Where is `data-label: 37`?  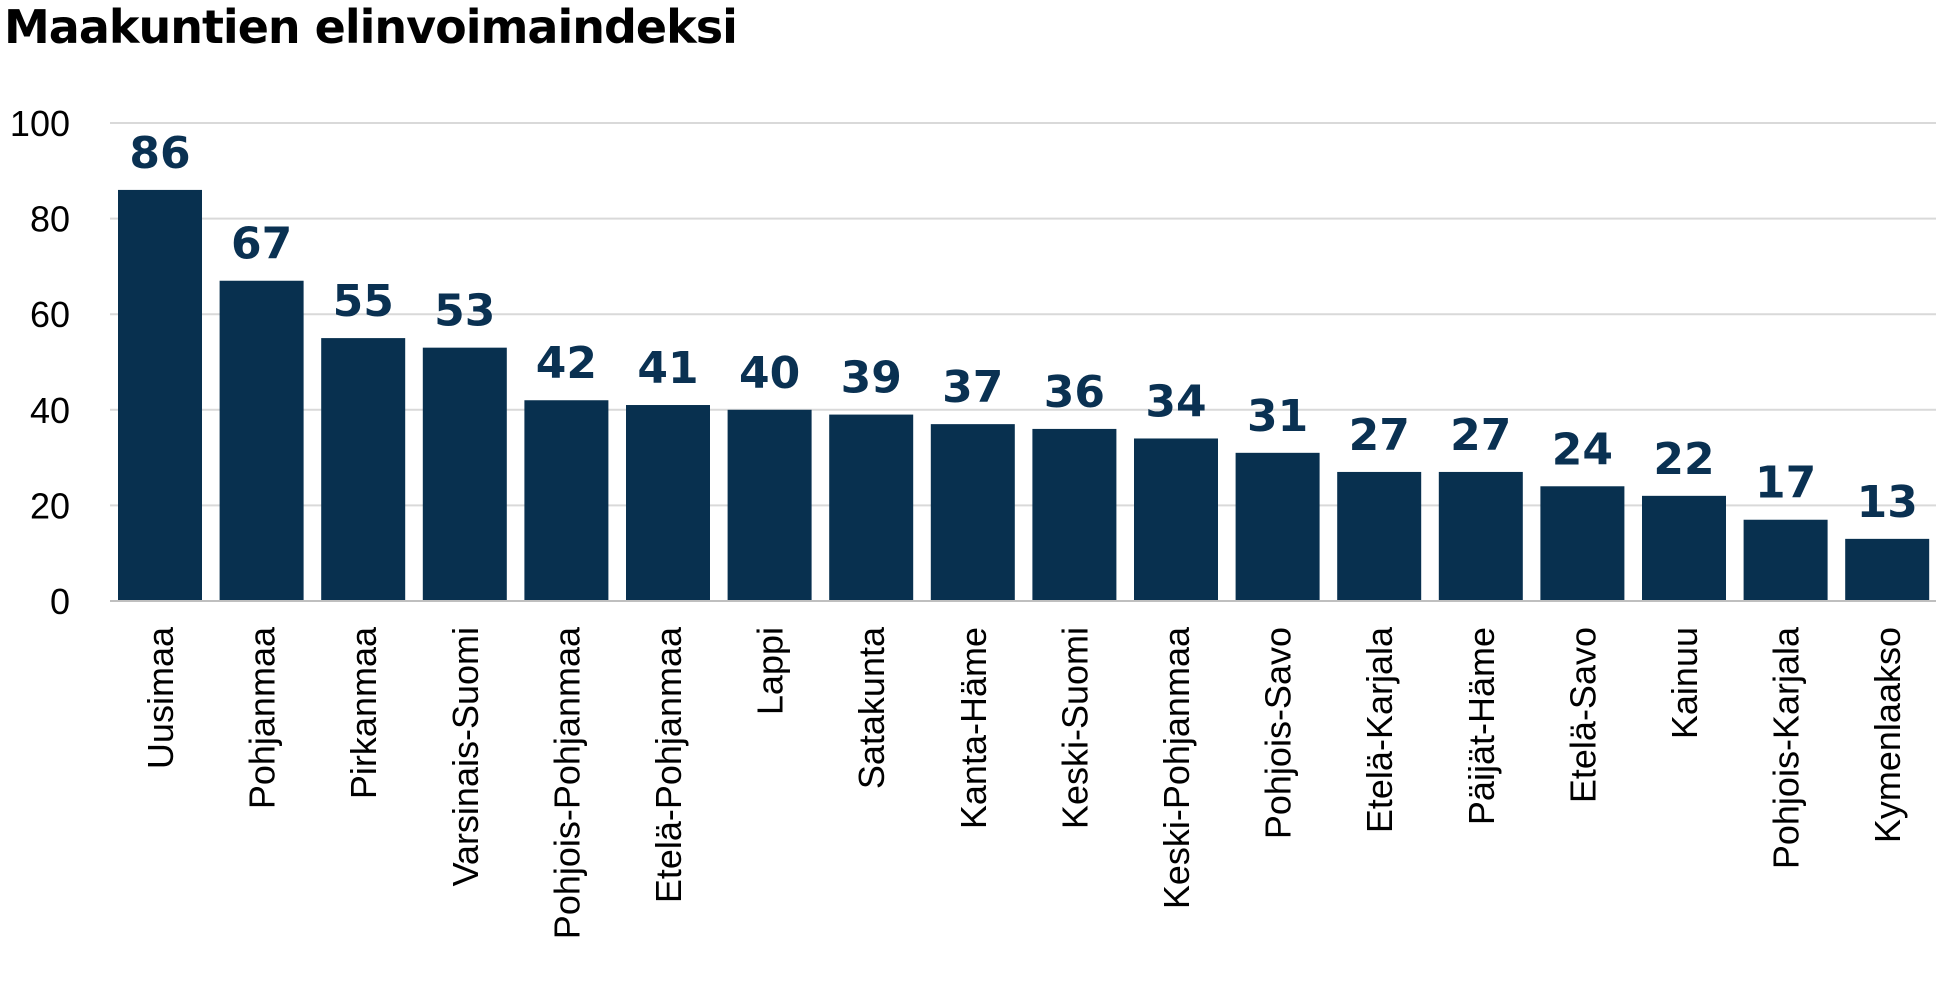 data-label: 37 is located at coordinates (972, 387).